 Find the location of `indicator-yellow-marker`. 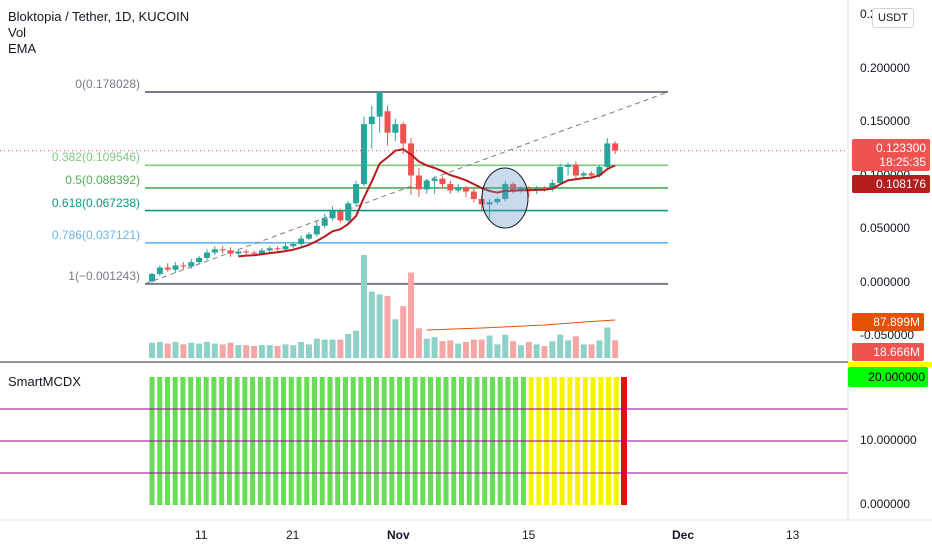

indicator-yellow-marker is located at coordinates (890, 364).